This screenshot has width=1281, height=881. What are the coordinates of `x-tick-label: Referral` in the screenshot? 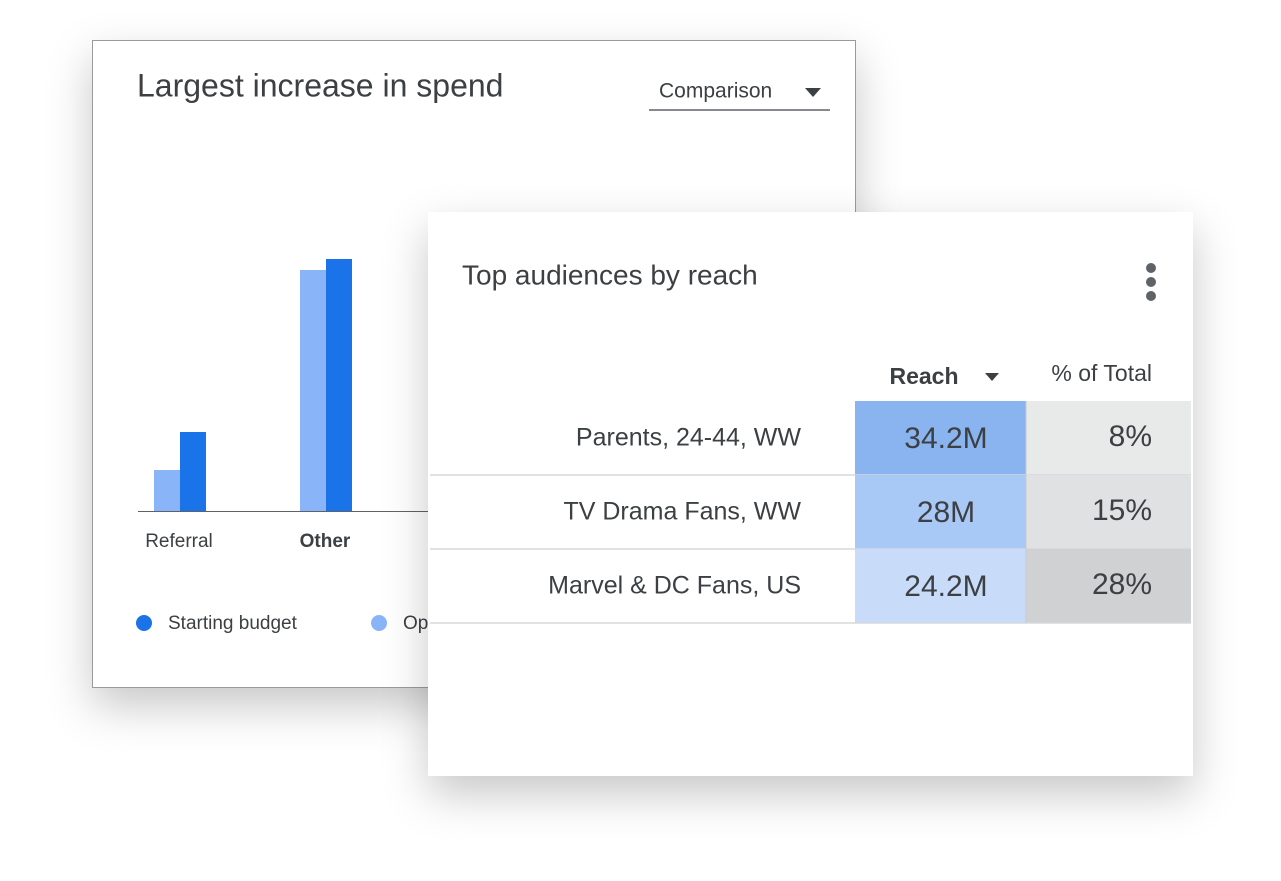 It's located at (179, 541).